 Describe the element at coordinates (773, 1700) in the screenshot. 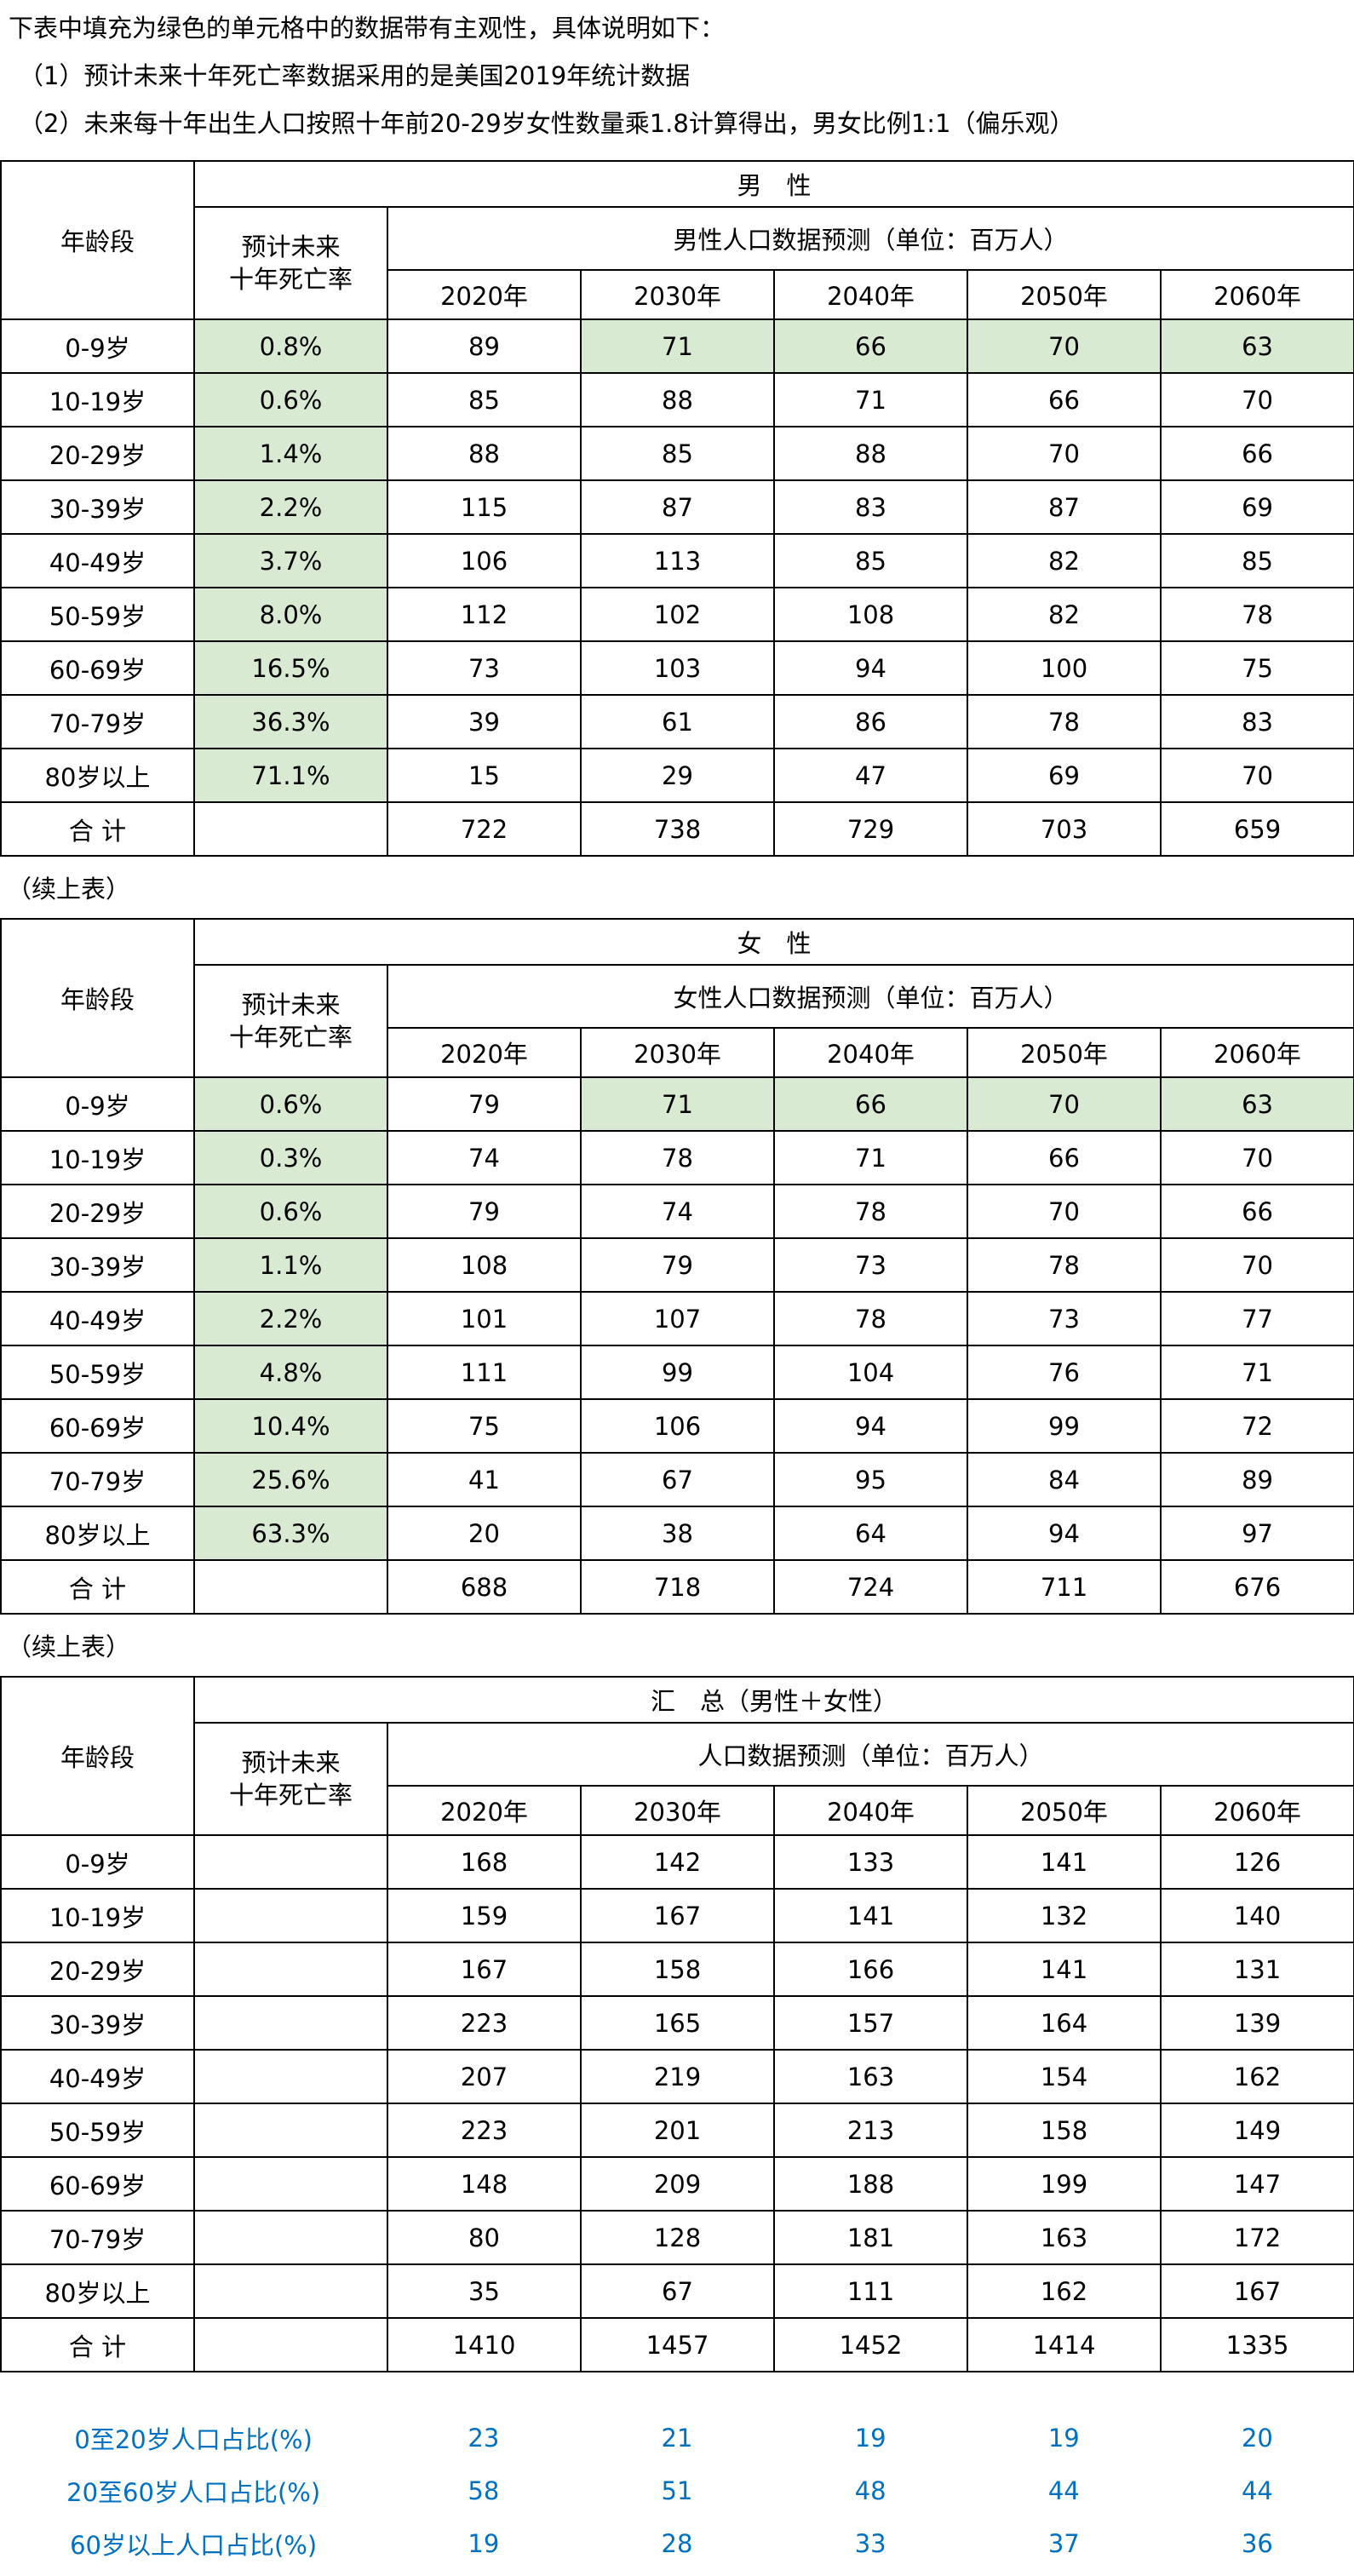

I see `group-header: 汇 总（男性＋女性）` at that location.